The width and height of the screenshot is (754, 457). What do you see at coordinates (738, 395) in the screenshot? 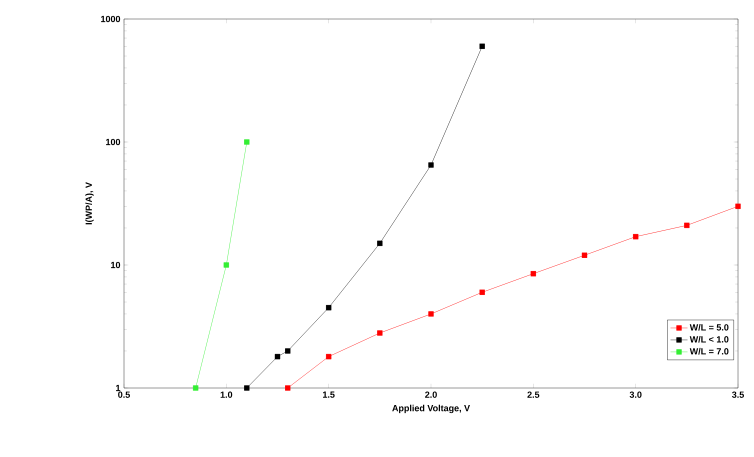
I see `x-tick-label: 3.5` at bounding box center [738, 395].